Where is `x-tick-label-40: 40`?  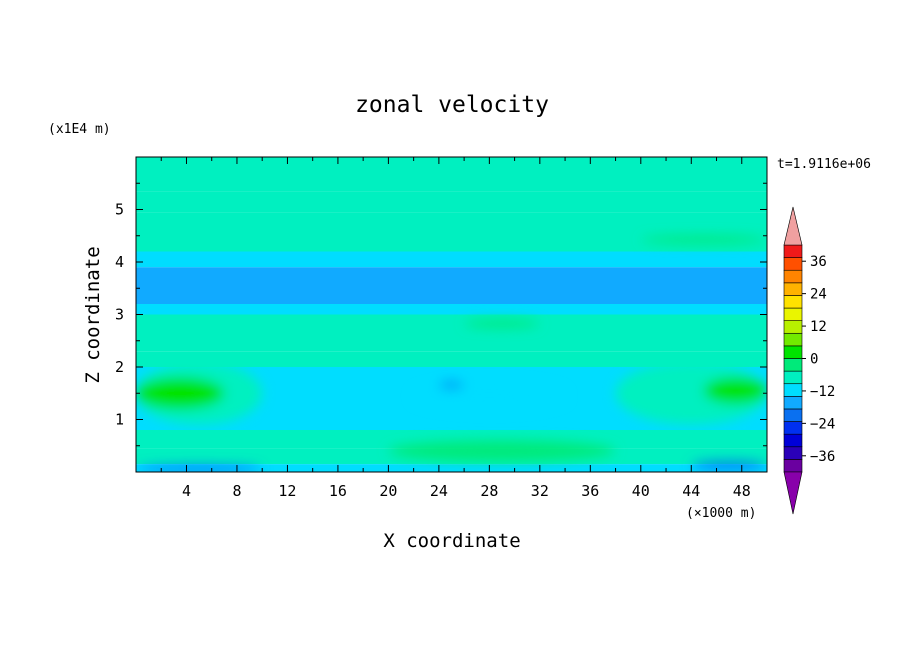
x-tick-label-40: 40 is located at coordinates (641, 491).